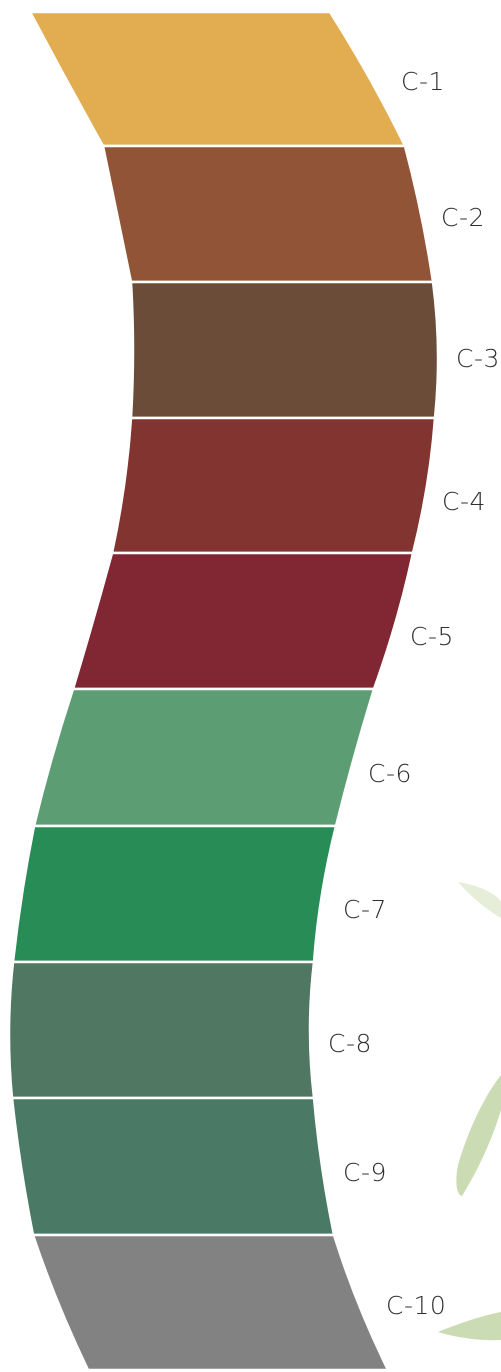 The width and height of the screenshot is (501, 1372). Describe the element at coordinates (365, 1172) in the screenshot. I see `swatch-label-c-9: C-9` at that location.